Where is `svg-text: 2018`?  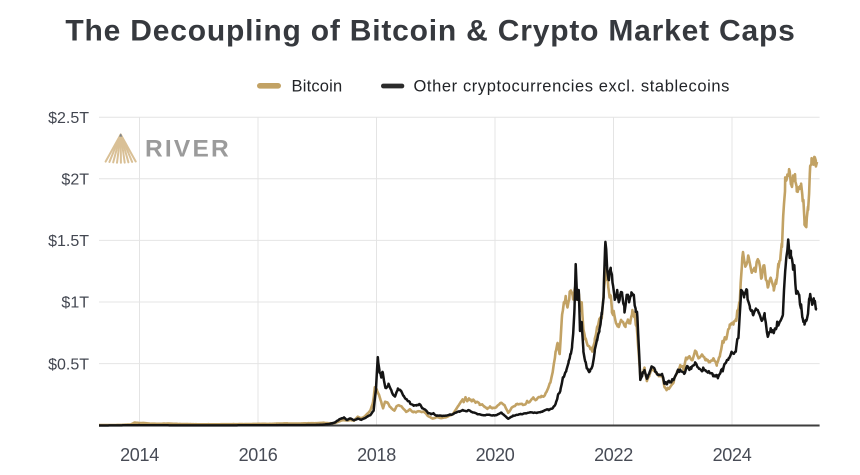 svg-text: 2018 is located at coordinates (376, 455).